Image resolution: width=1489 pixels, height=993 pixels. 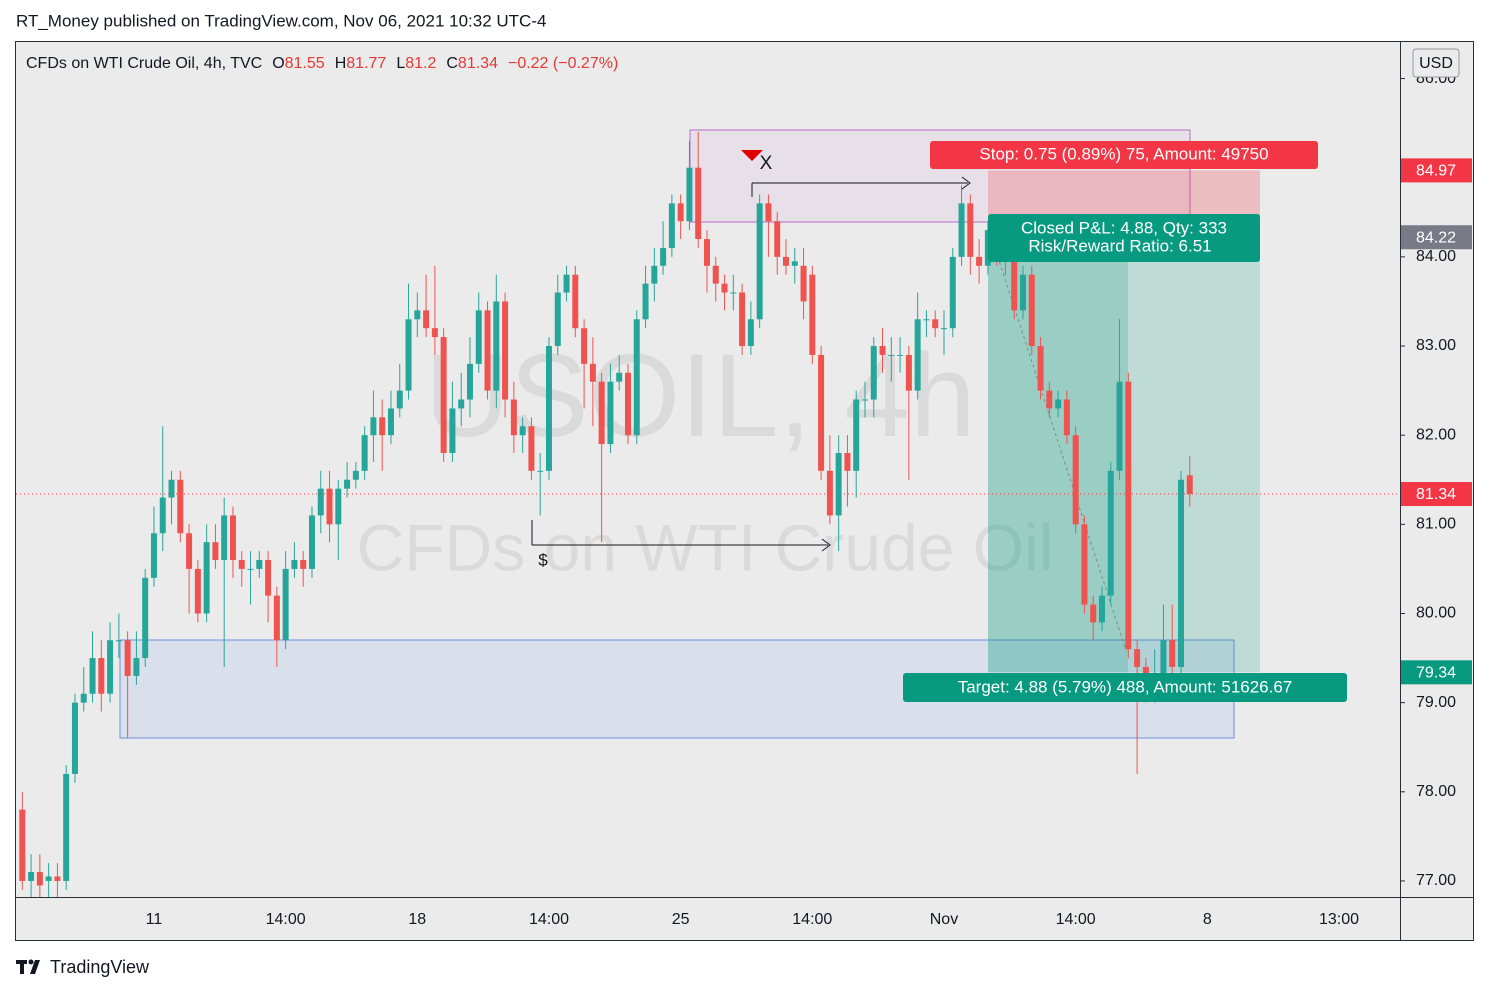 What do you see at coordinates (154, 919) in the screenshot?
I see `x-tick-label: 11` at bounding box center [154, 919].